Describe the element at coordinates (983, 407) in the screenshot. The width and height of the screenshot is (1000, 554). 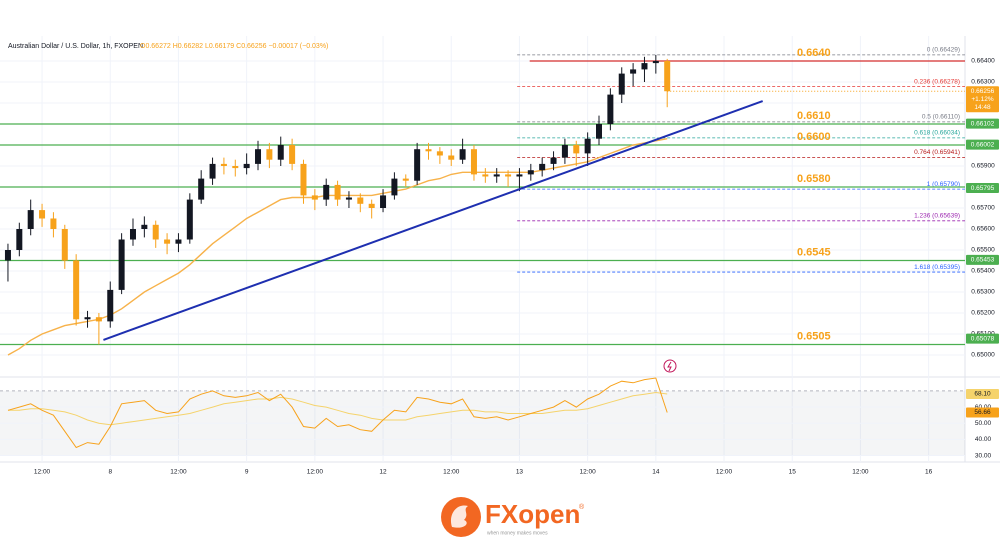
I see `rsi-tick-label: 60.00` at that location.